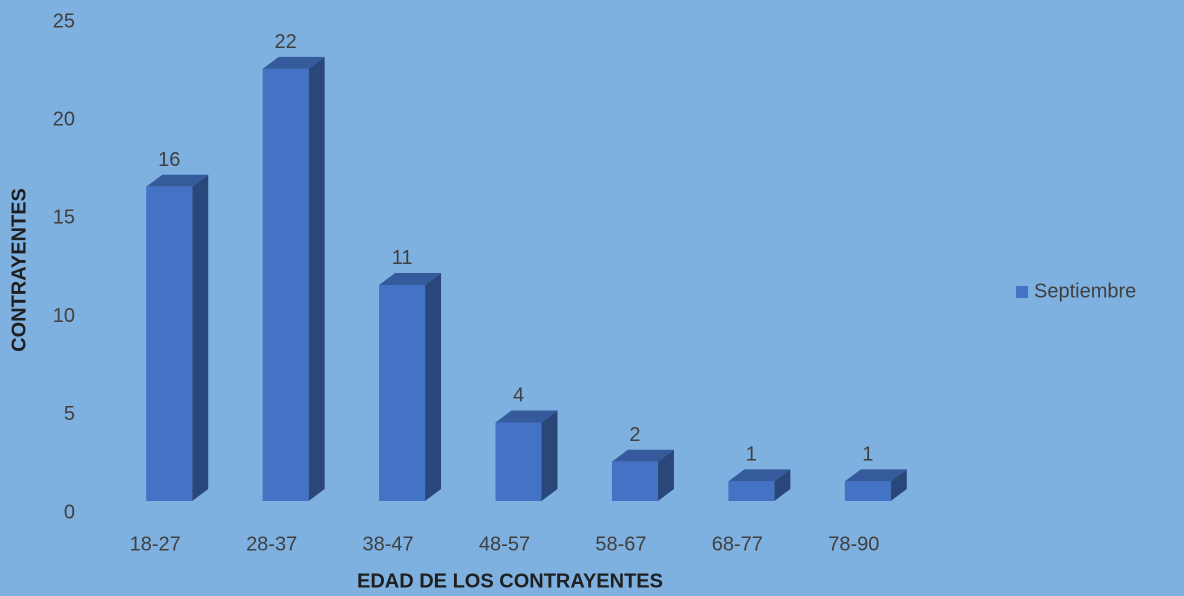 This screenshot has width=1184, height=596. I want to click on data-label: 16, so click(169, 160).